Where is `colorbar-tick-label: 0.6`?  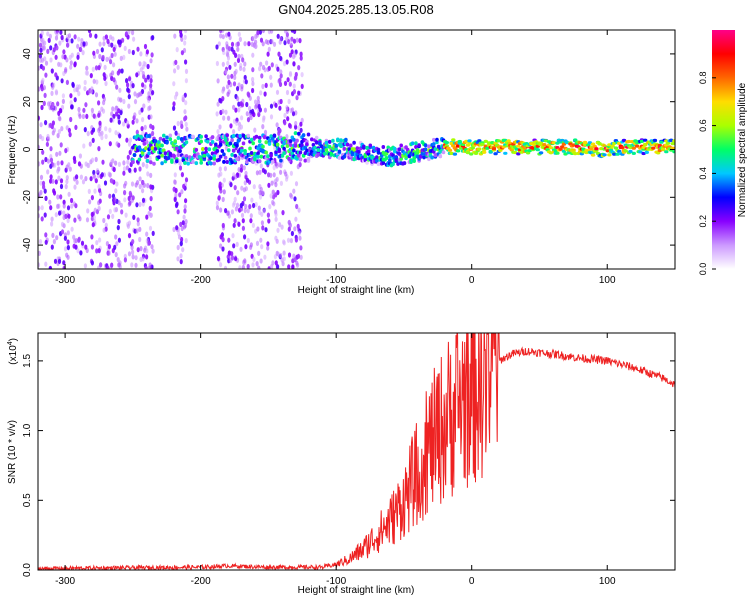
colorbar-tick-label: 0.6 is located at coordinates (703, 125).